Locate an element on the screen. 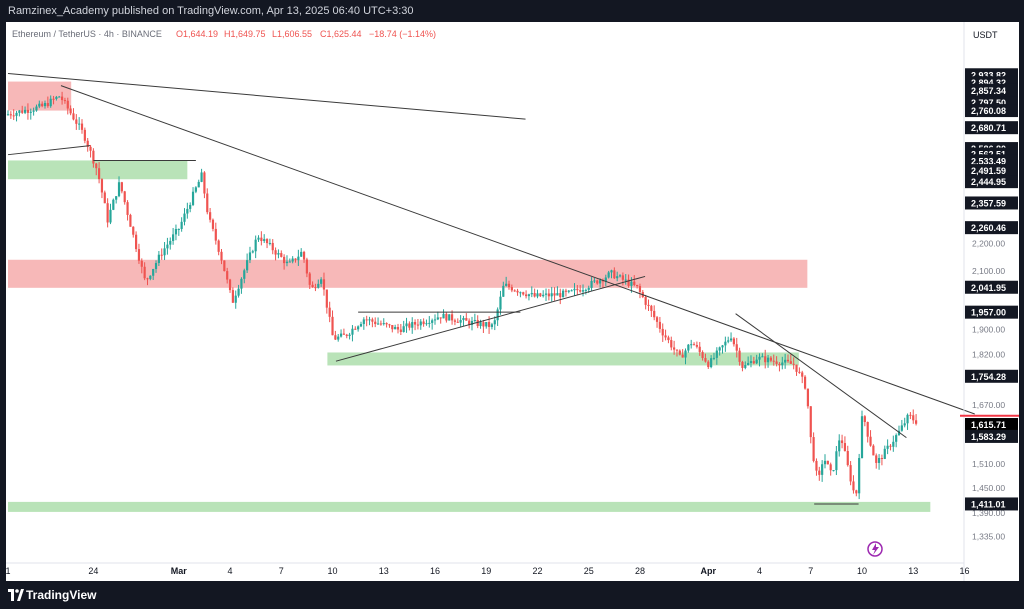 The height and width of the screenshot is (609, 1024). trendline is located at coordinates (266, 96).